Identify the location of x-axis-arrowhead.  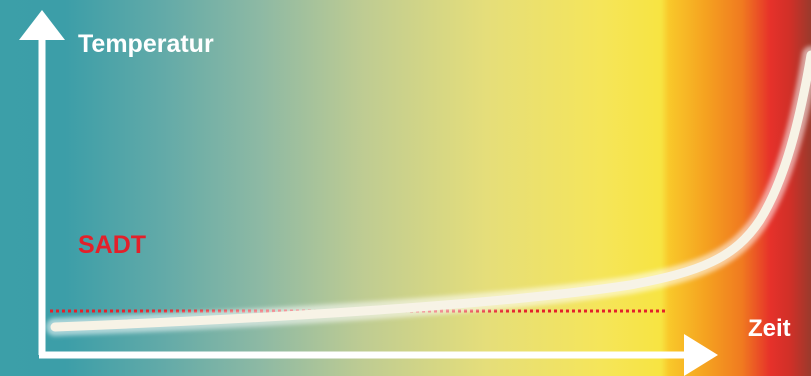
(701, 355).